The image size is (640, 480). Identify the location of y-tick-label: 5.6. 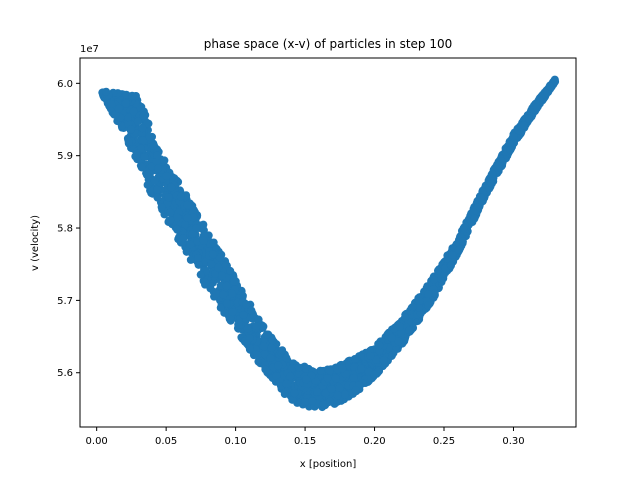
(65, 373).